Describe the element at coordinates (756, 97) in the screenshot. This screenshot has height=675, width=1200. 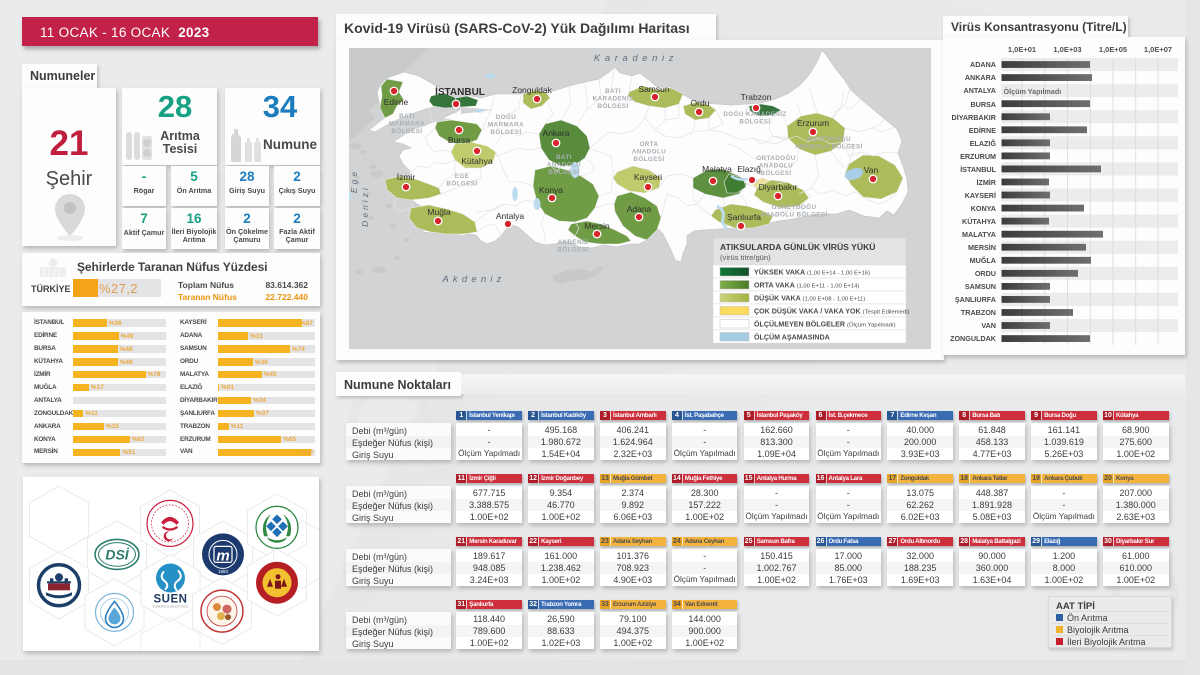
I see `svg-text: Trabzon` at that location.